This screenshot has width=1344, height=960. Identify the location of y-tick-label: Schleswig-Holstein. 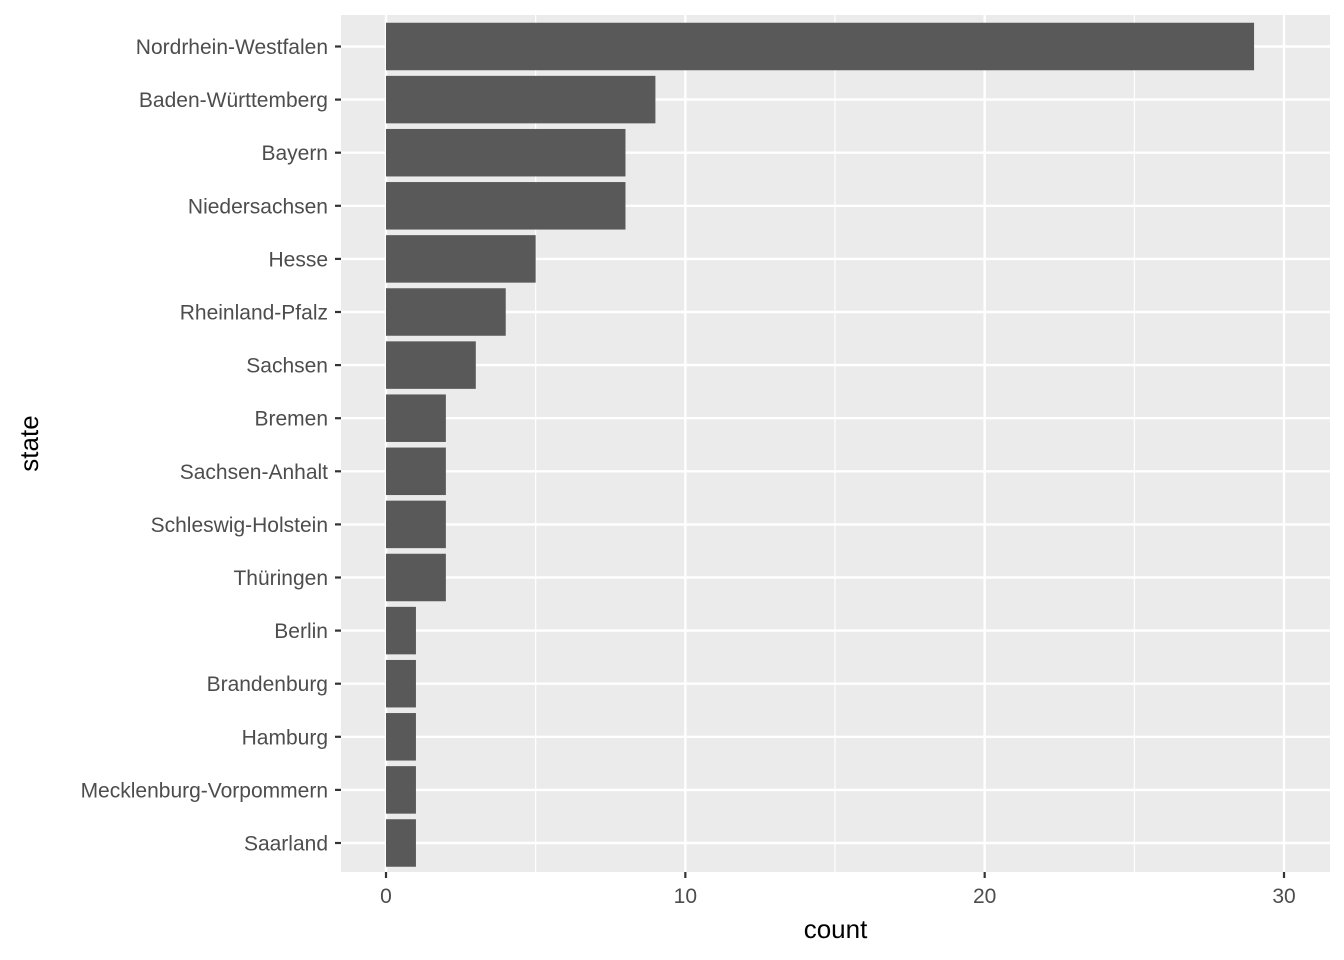
(239, 525).